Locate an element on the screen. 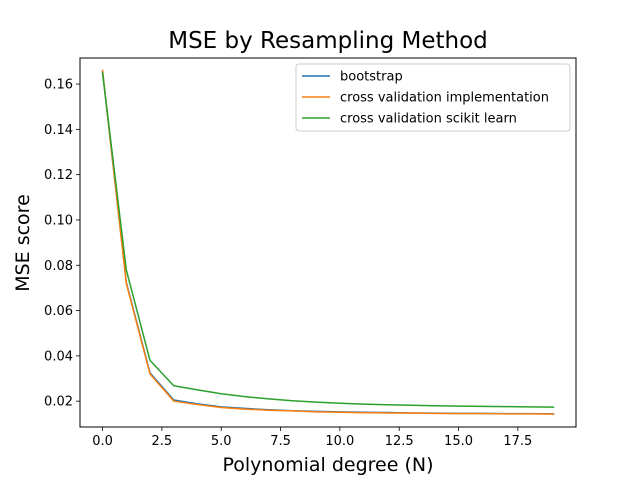 The image size is (640, 485). chart-title: MSE by Resampling Method is located at coordinates (328, 41).